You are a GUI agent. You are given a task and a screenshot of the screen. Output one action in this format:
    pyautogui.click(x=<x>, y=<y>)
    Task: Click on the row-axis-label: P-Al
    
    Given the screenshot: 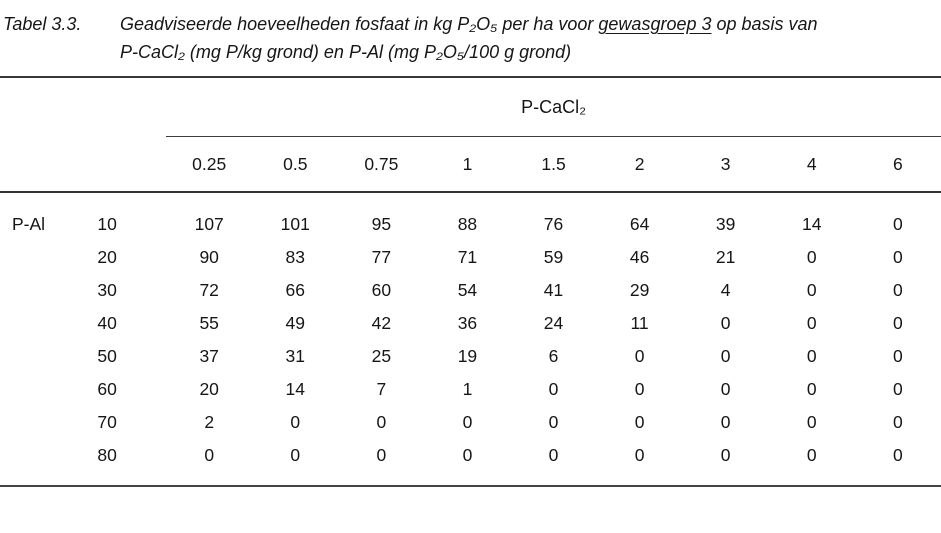 What is the action you would take?
    pyautogui.click(x=29, y=224)
    